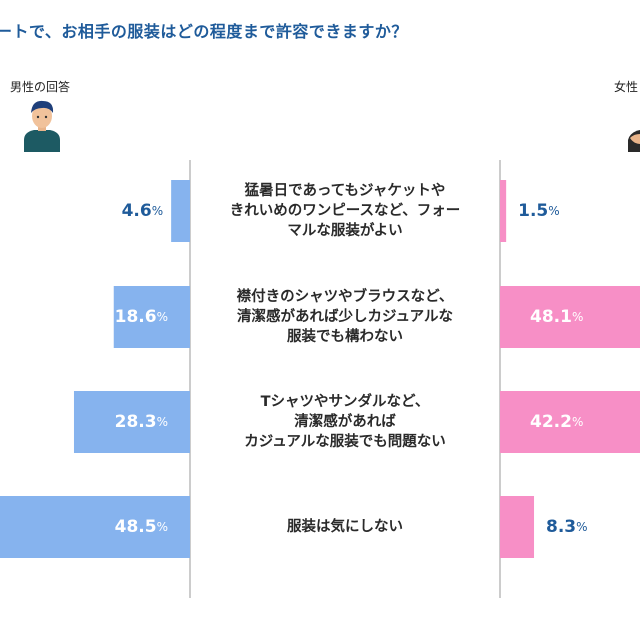 This screenshot has width=640, height=640. I want to click on woman-avatar-icon, so click(634, 141).